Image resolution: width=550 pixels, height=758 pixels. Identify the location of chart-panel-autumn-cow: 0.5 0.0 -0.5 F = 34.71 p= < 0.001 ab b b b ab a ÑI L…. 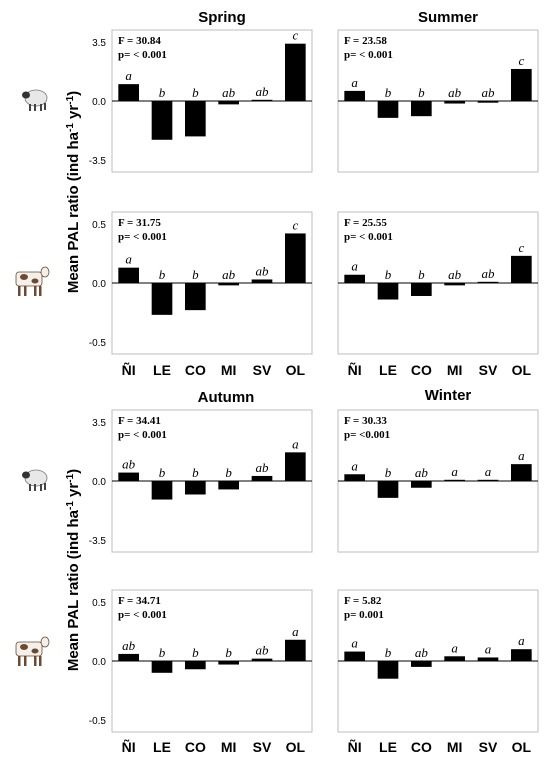
(201, 672).